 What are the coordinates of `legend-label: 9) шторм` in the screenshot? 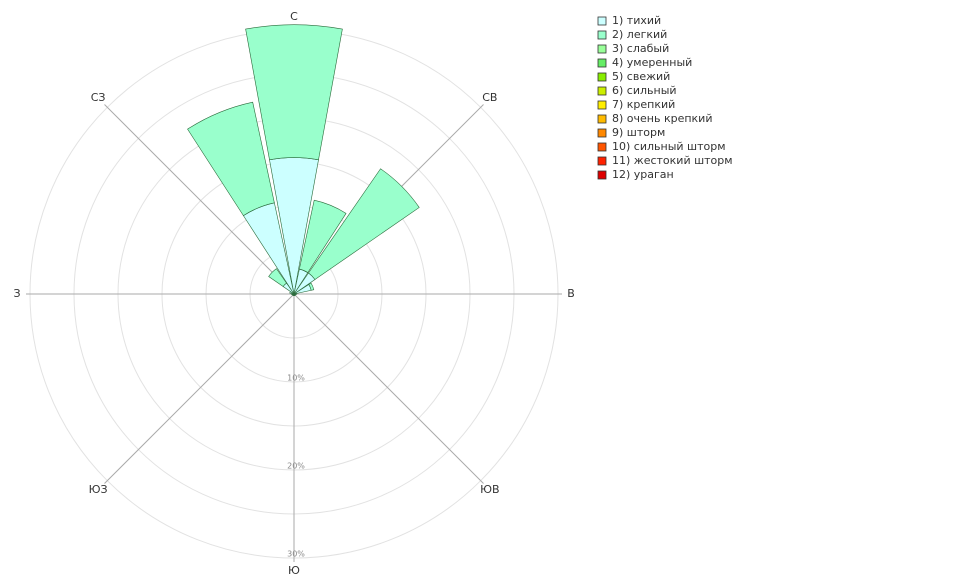 It's located at (638, 132).